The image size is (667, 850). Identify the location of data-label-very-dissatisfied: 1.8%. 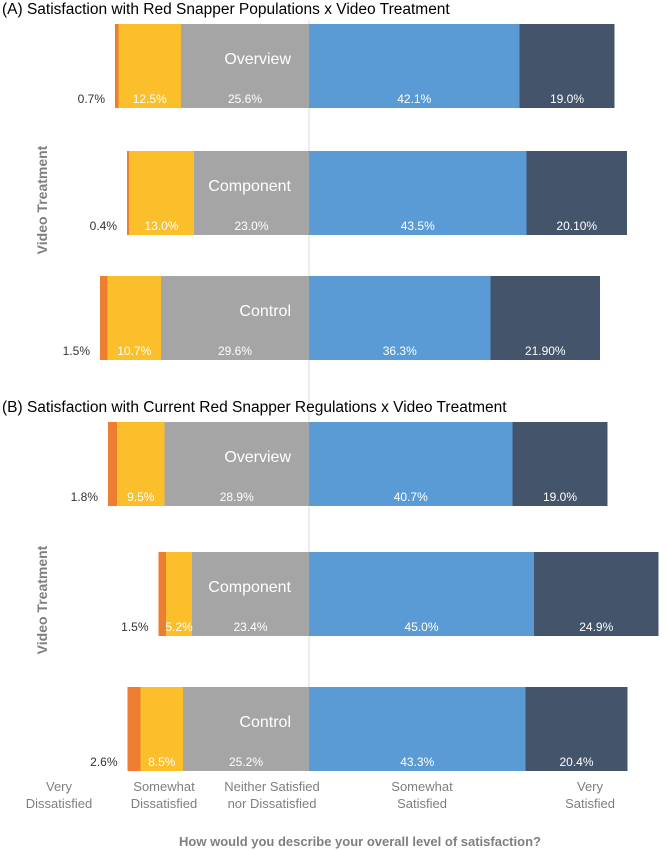
(85, 497).